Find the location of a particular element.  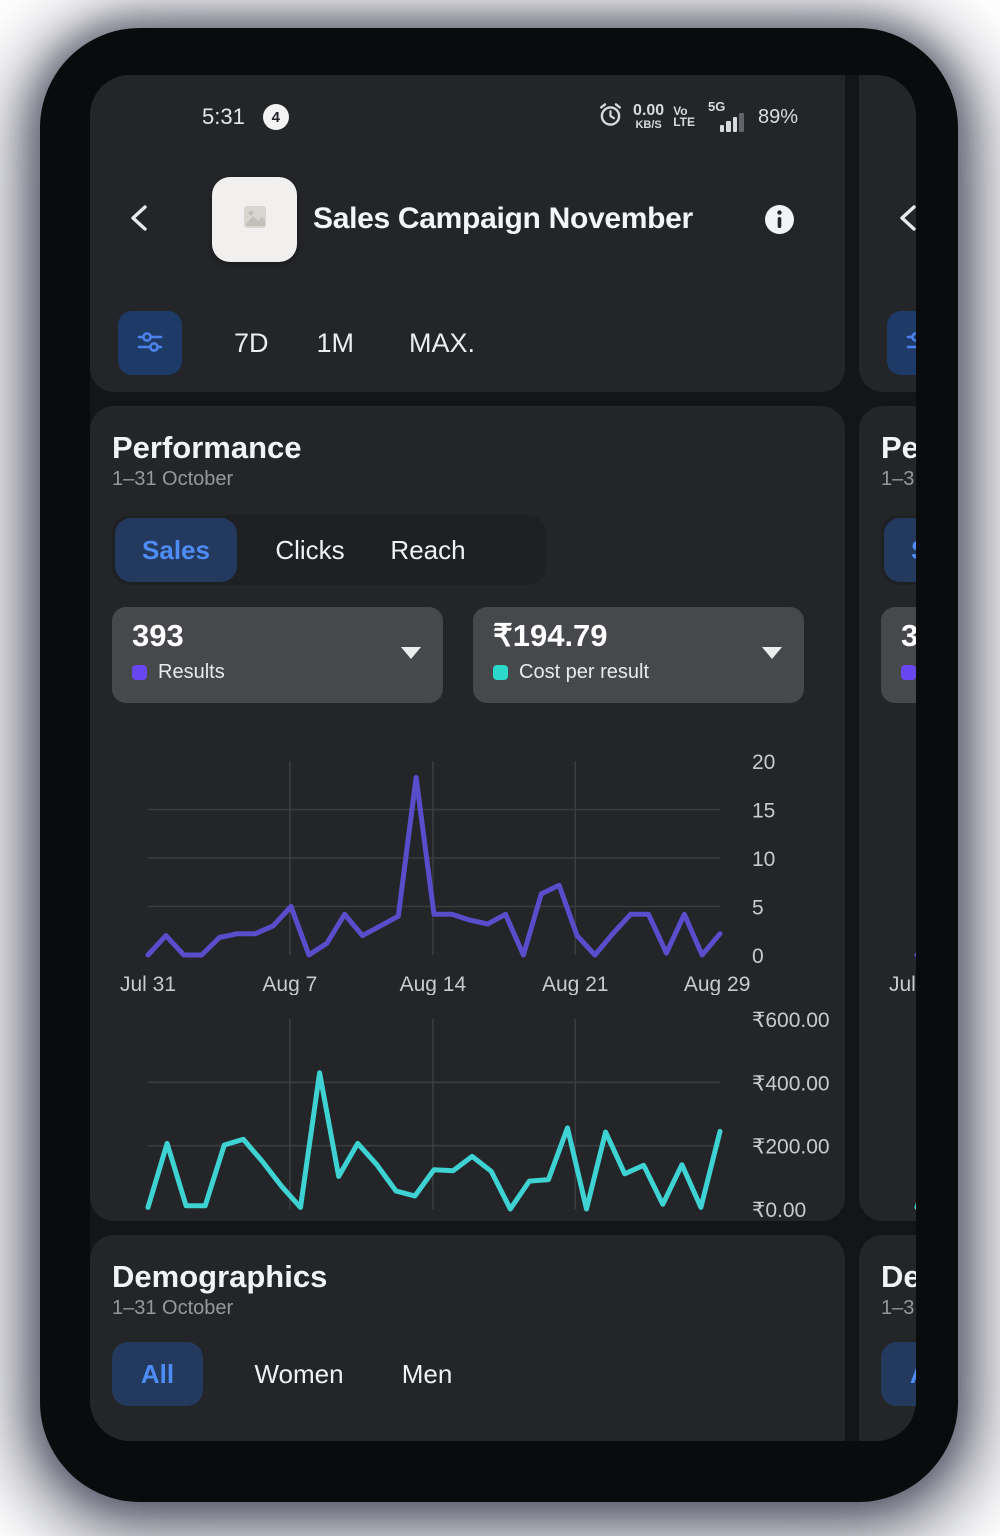

svg-text: 15 is located at coordinates (763, 811).